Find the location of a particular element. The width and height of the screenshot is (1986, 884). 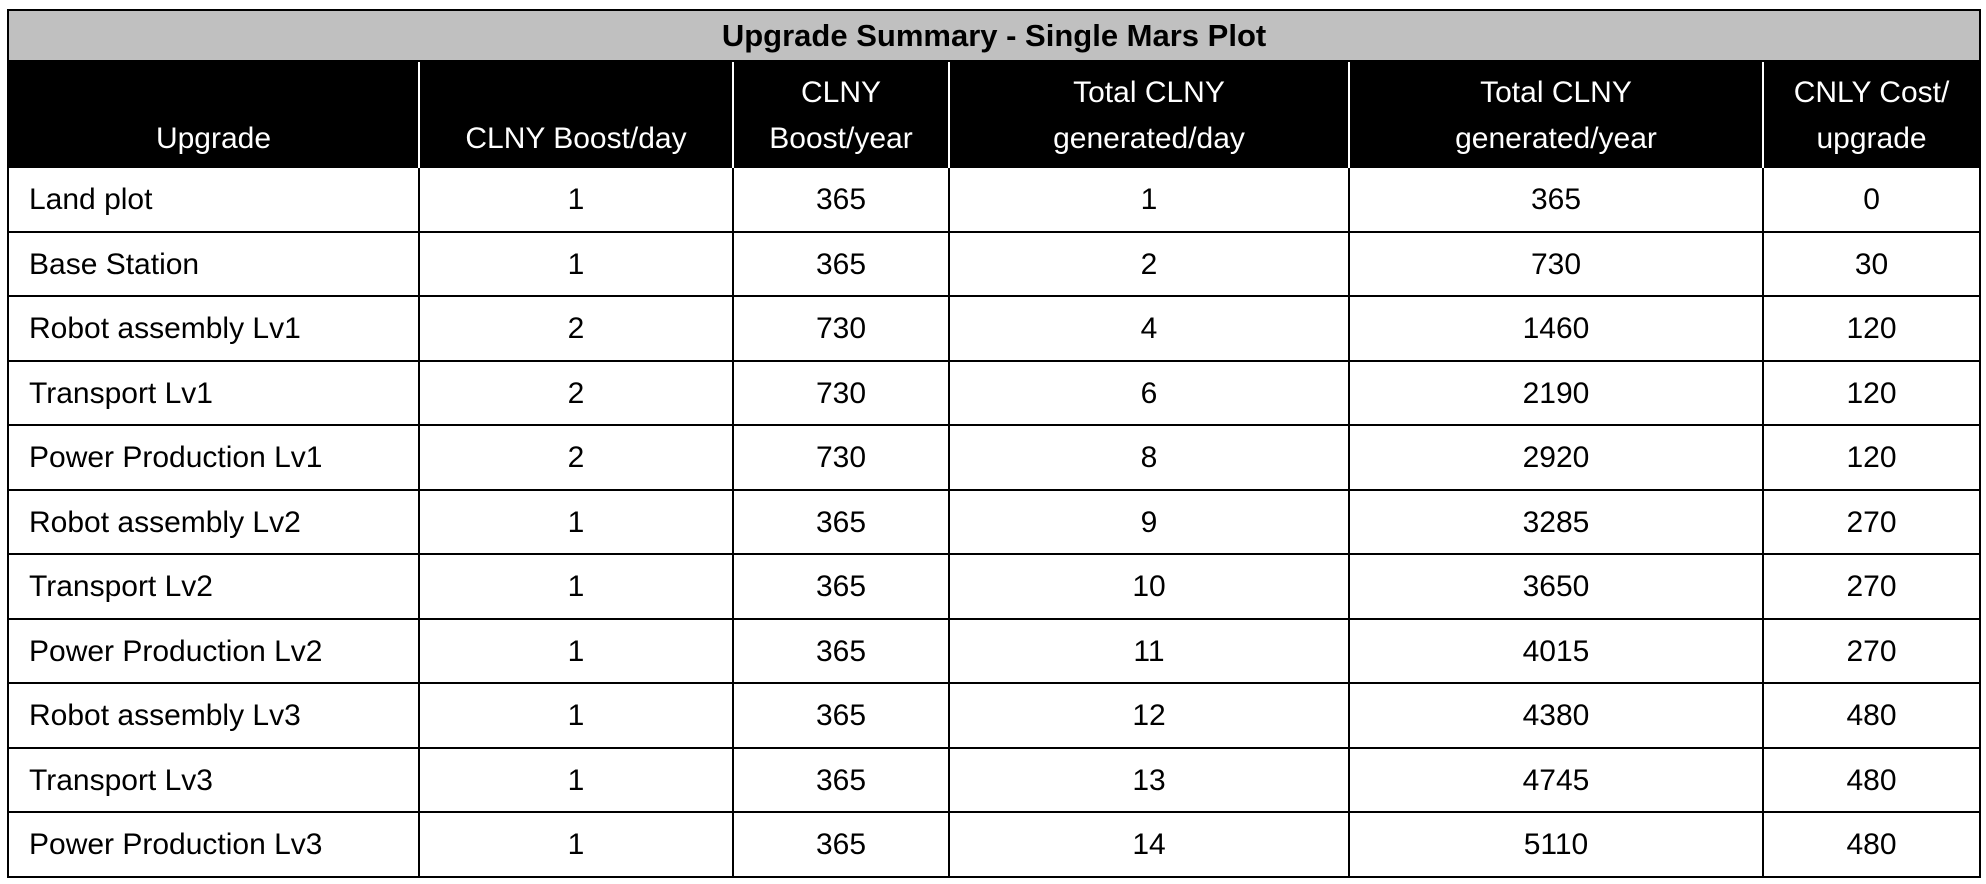

column-header-line: upgrade is located at coordinates (1871, 138).